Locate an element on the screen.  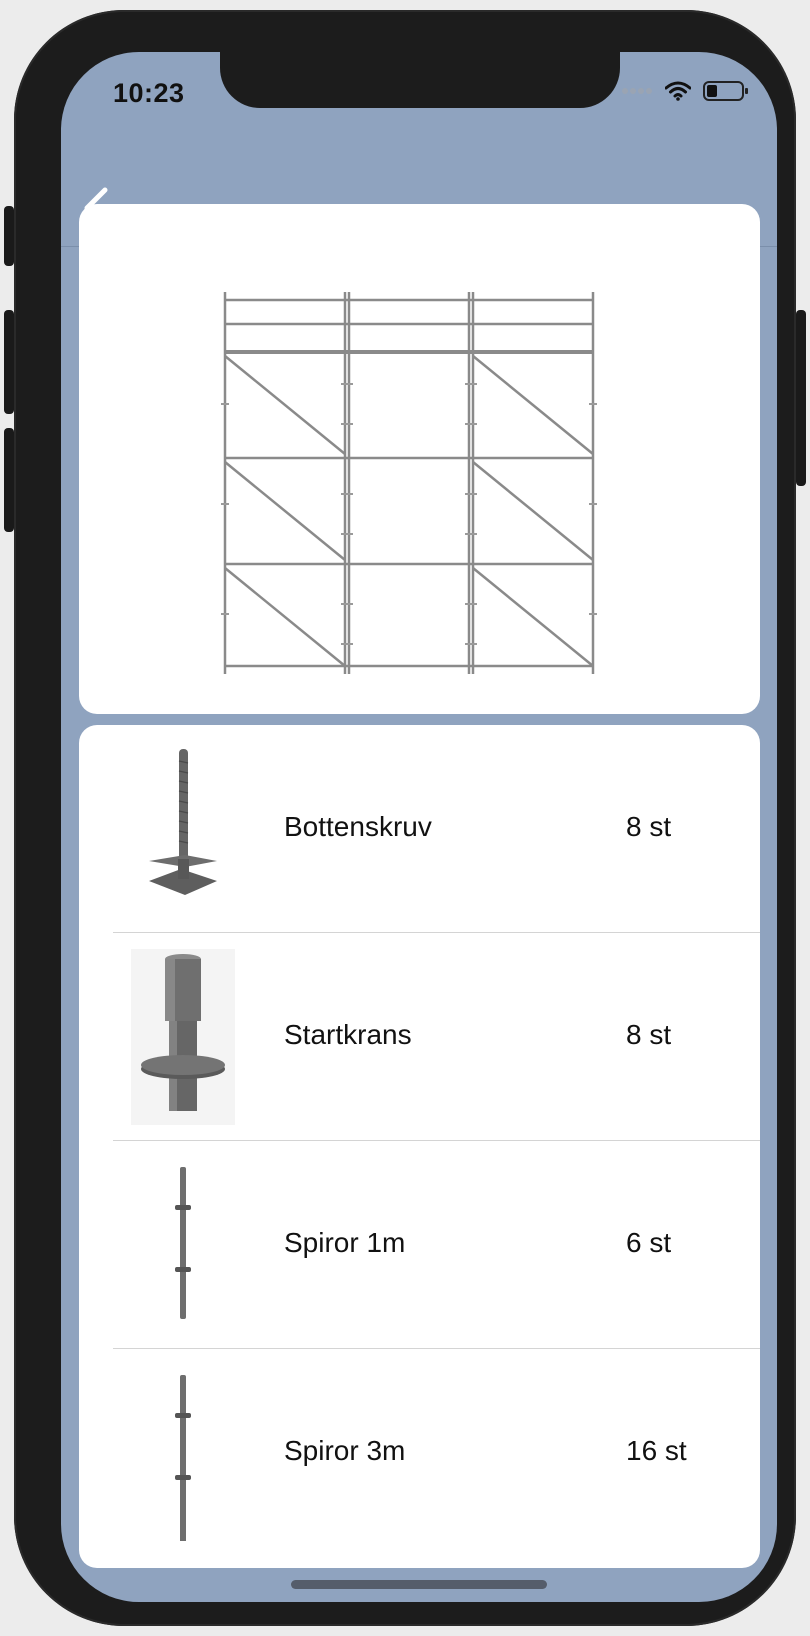
home-indicator is located at coordinates (419, 1584).